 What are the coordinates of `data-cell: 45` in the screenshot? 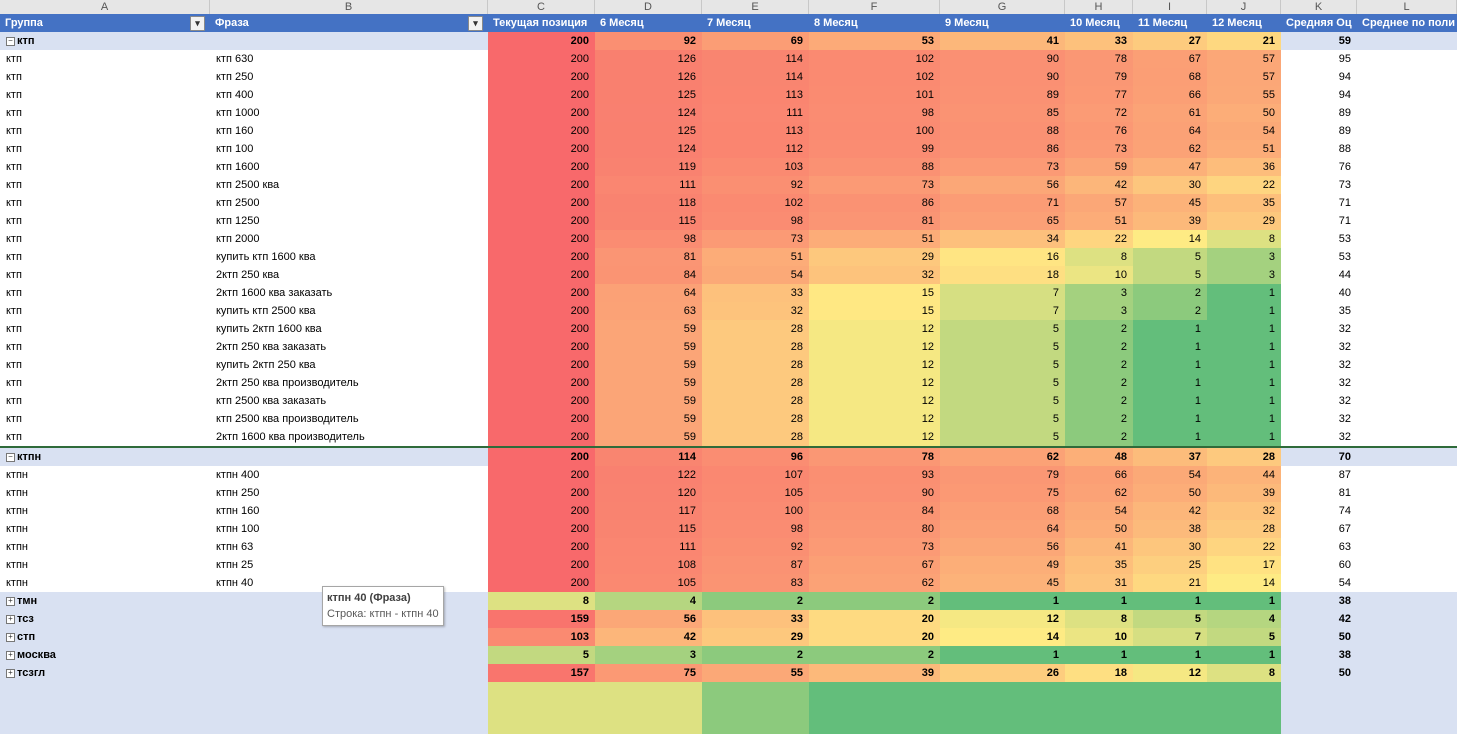 It's located at (1170, 203).